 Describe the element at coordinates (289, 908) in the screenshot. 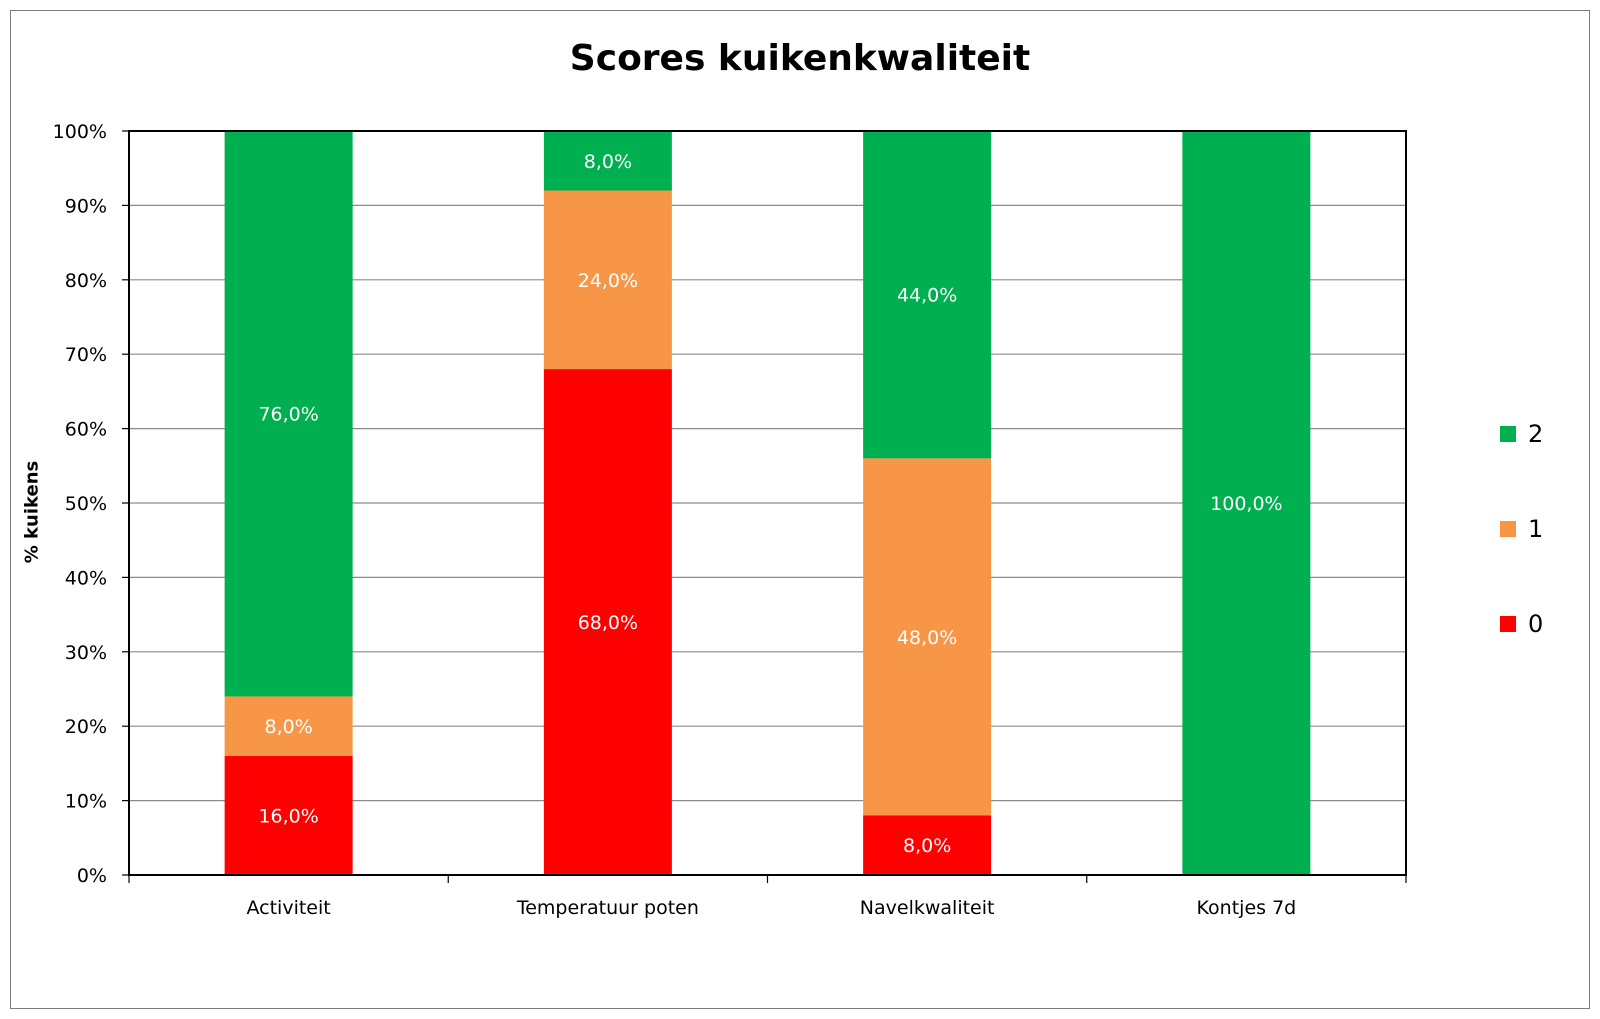

I see `x-tick-label: Activiteit` at that location.